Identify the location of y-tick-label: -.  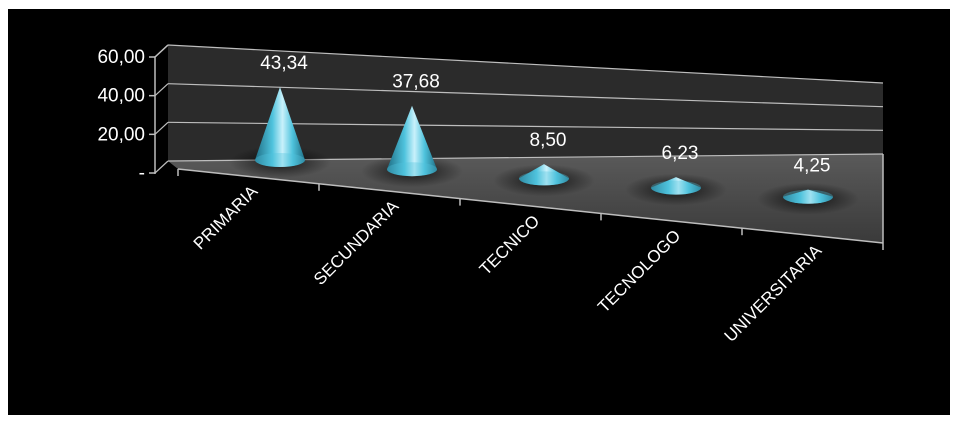
(142, 173).